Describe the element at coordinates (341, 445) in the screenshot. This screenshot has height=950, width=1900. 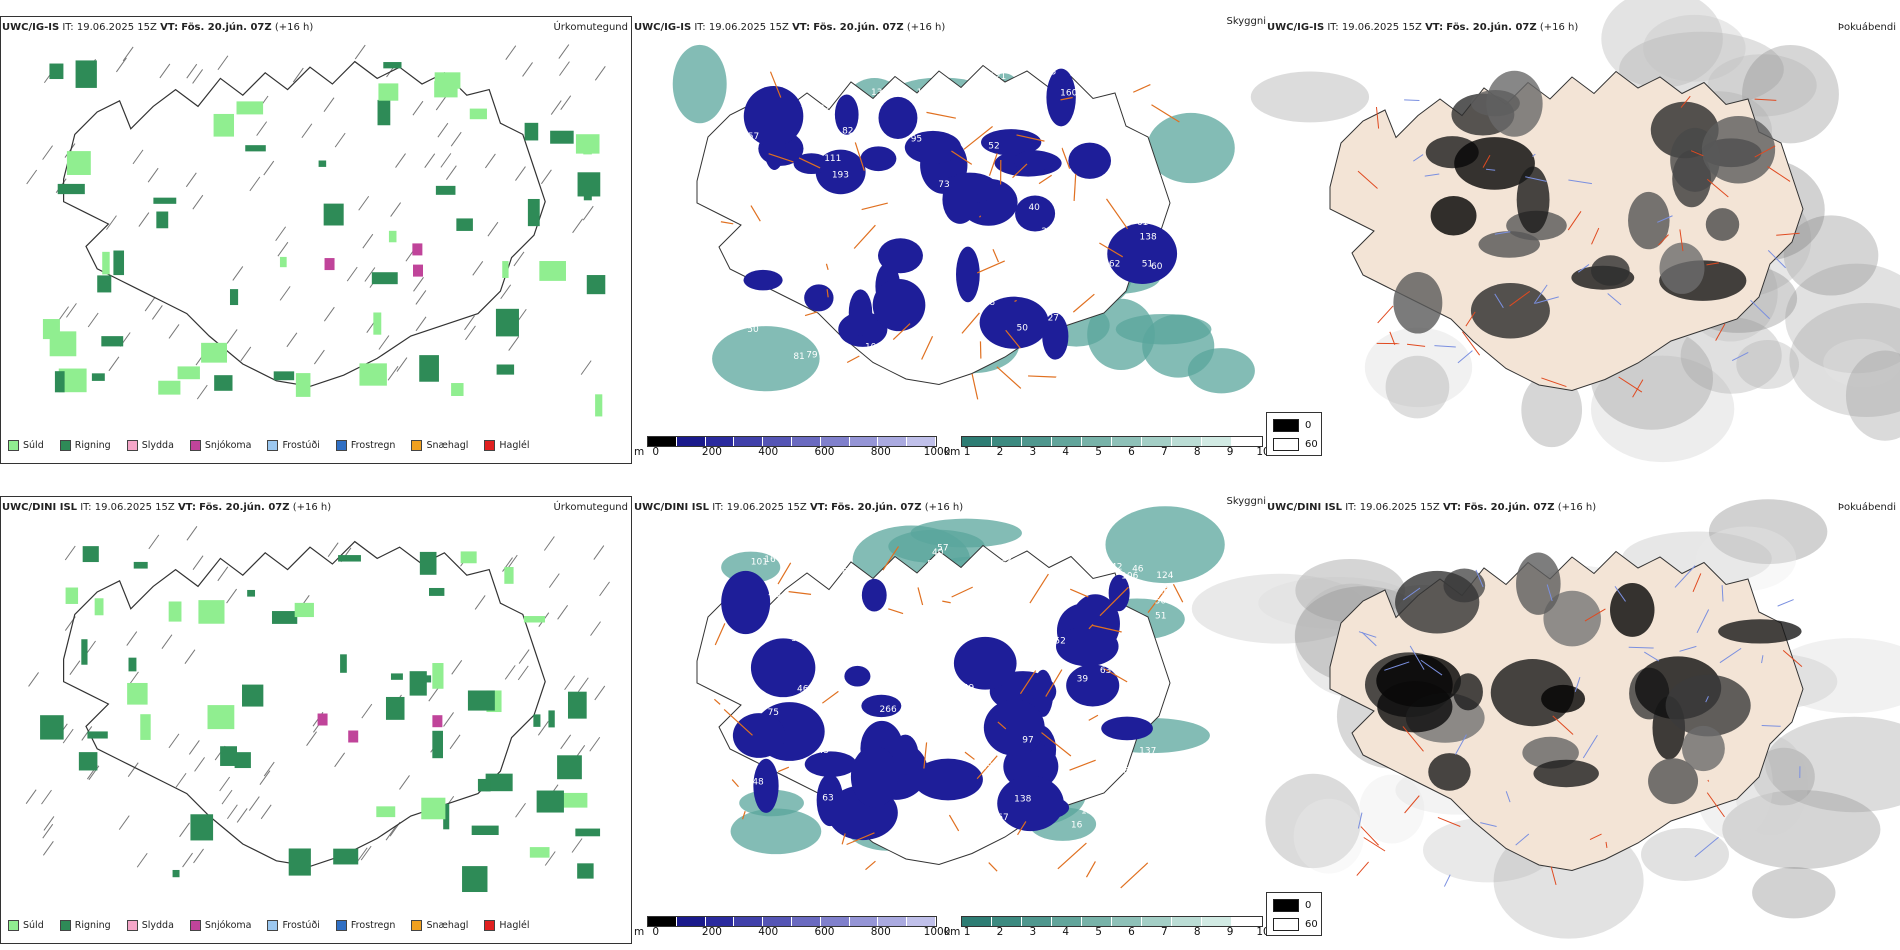
I see `legend-swatch` at that location.